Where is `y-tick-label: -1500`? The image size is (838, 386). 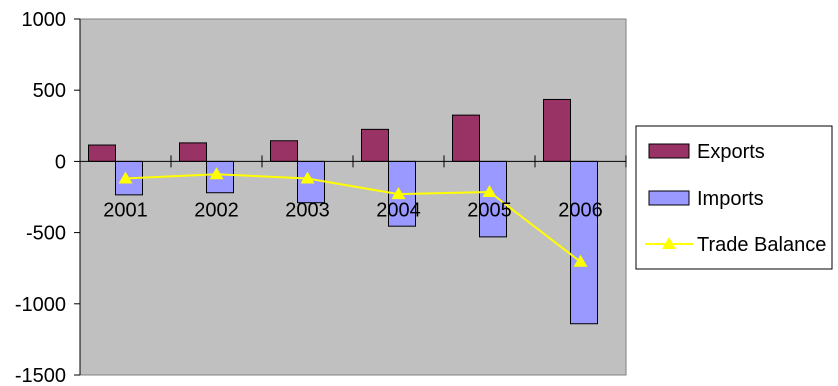 y-tick-label: -1500 is located at coordinates (40, 375).